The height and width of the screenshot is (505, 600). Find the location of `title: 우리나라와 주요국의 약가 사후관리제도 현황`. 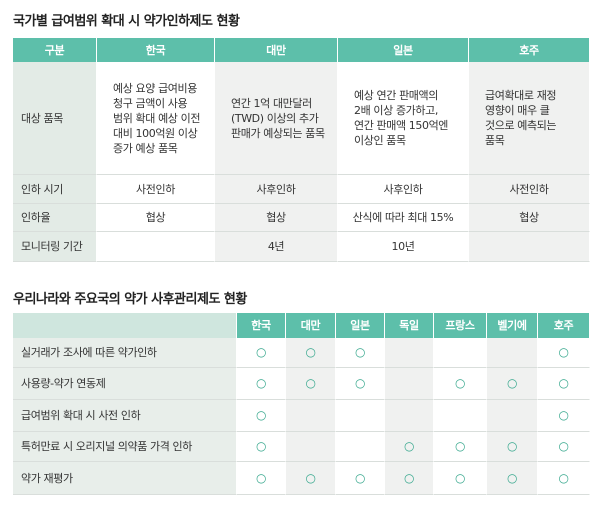

title: 우리나라와 주요국의 약가 사후관리제도 현황 is located at coordinates (130, 299).